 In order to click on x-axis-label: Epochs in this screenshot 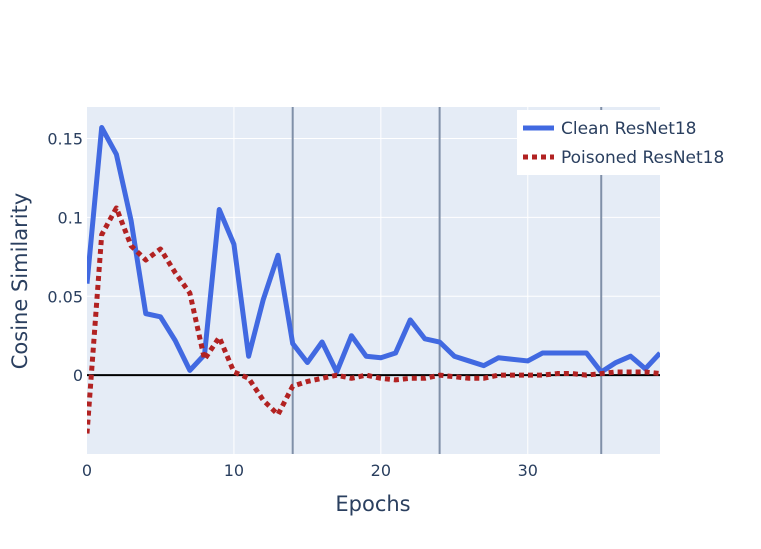, I will do `click(372, 504)`.